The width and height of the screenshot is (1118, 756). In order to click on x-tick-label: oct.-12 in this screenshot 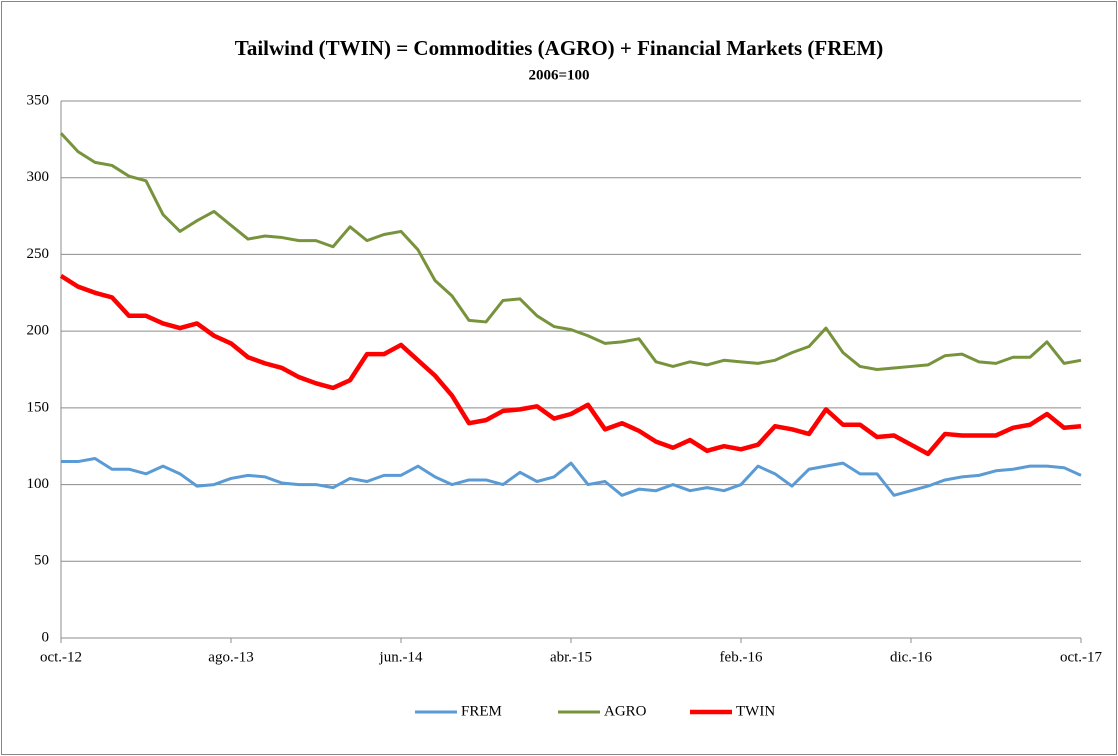, I will do `click(61, 657)`.